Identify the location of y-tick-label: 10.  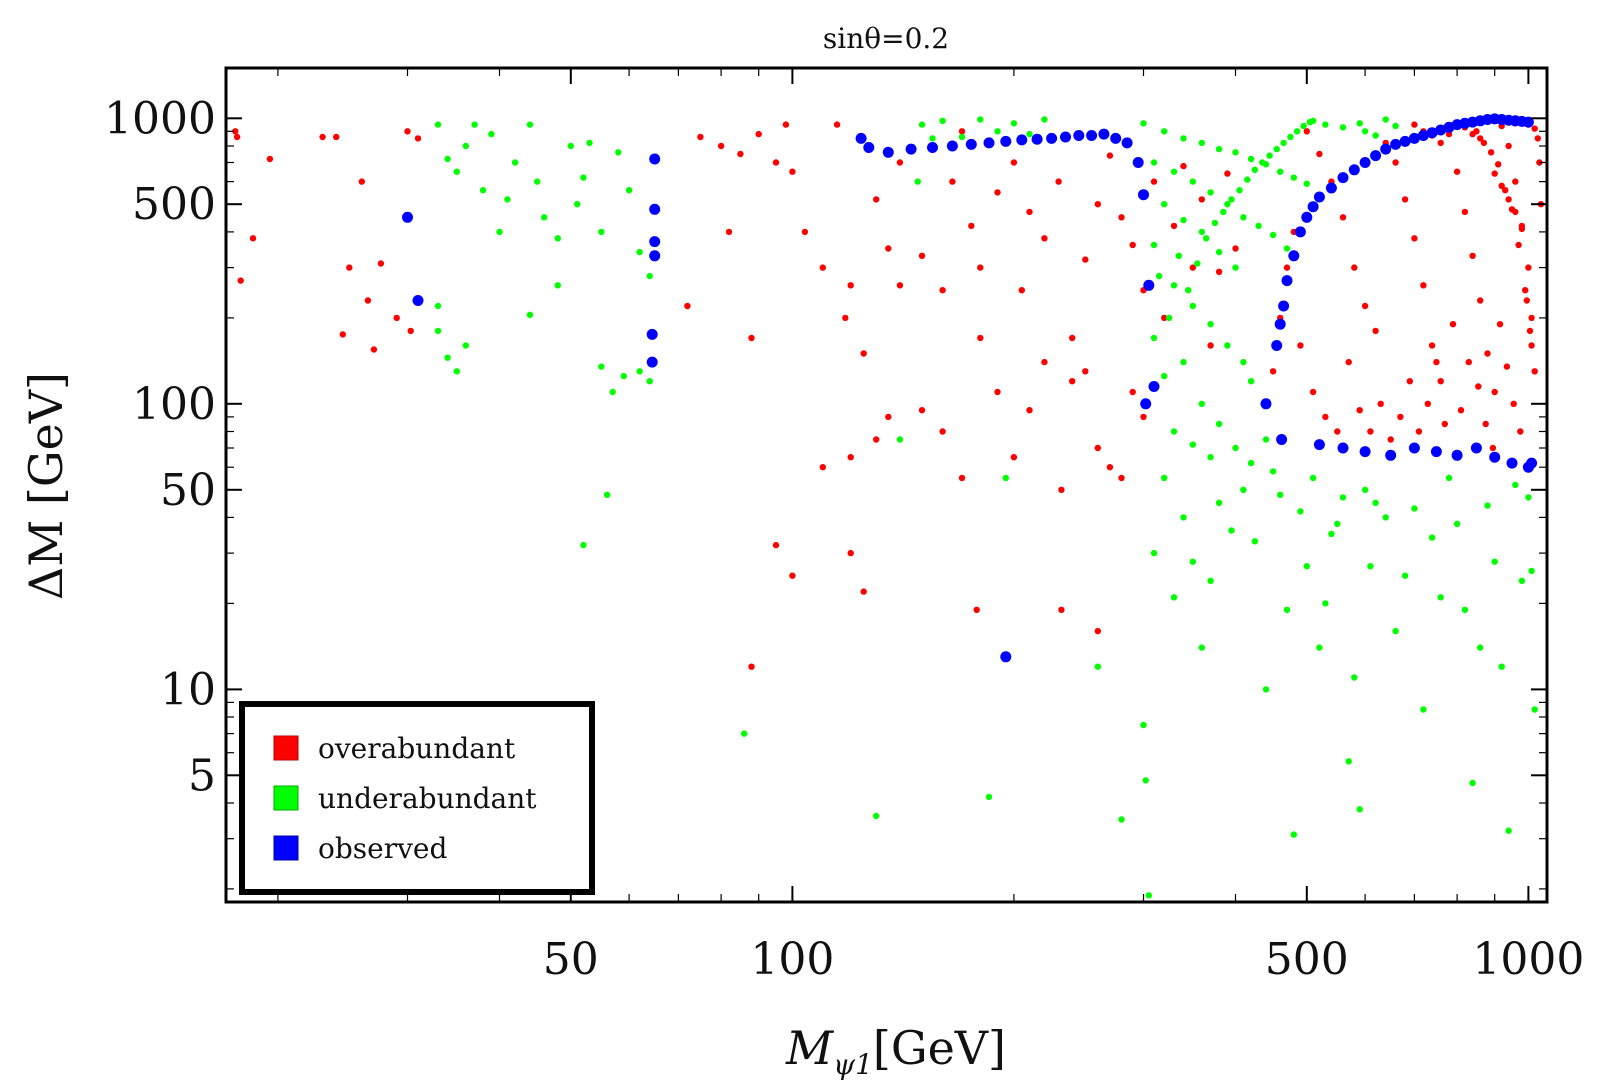
(188, 689).